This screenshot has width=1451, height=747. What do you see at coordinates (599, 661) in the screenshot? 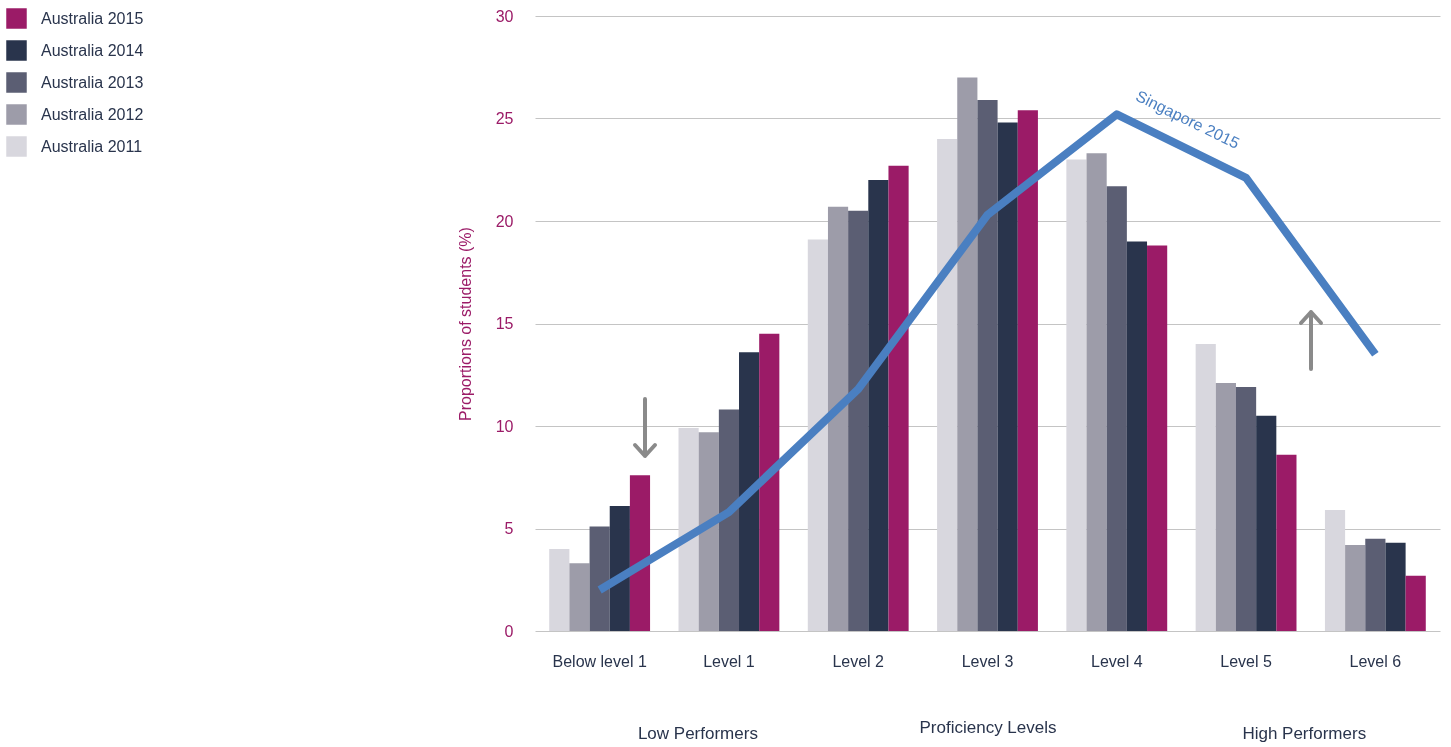
I see `x-tick-label: Below level 1` at bounding box center [599, 661].